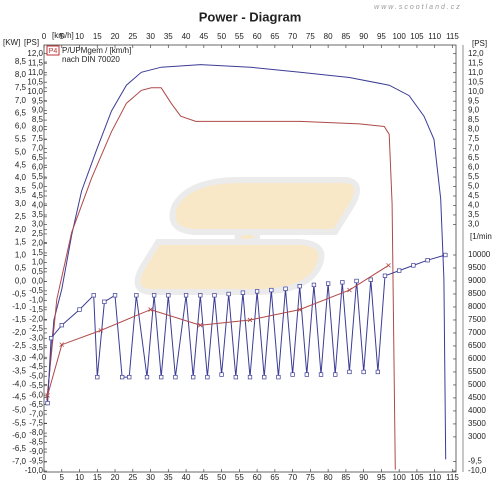 Image resolution: width=500 pixels, height=500 pixels. What do you see at coordinates (476, 91) in the screenshot?
I see `ps_right-tick-label: 10,0` at bounding box center [476, 91].